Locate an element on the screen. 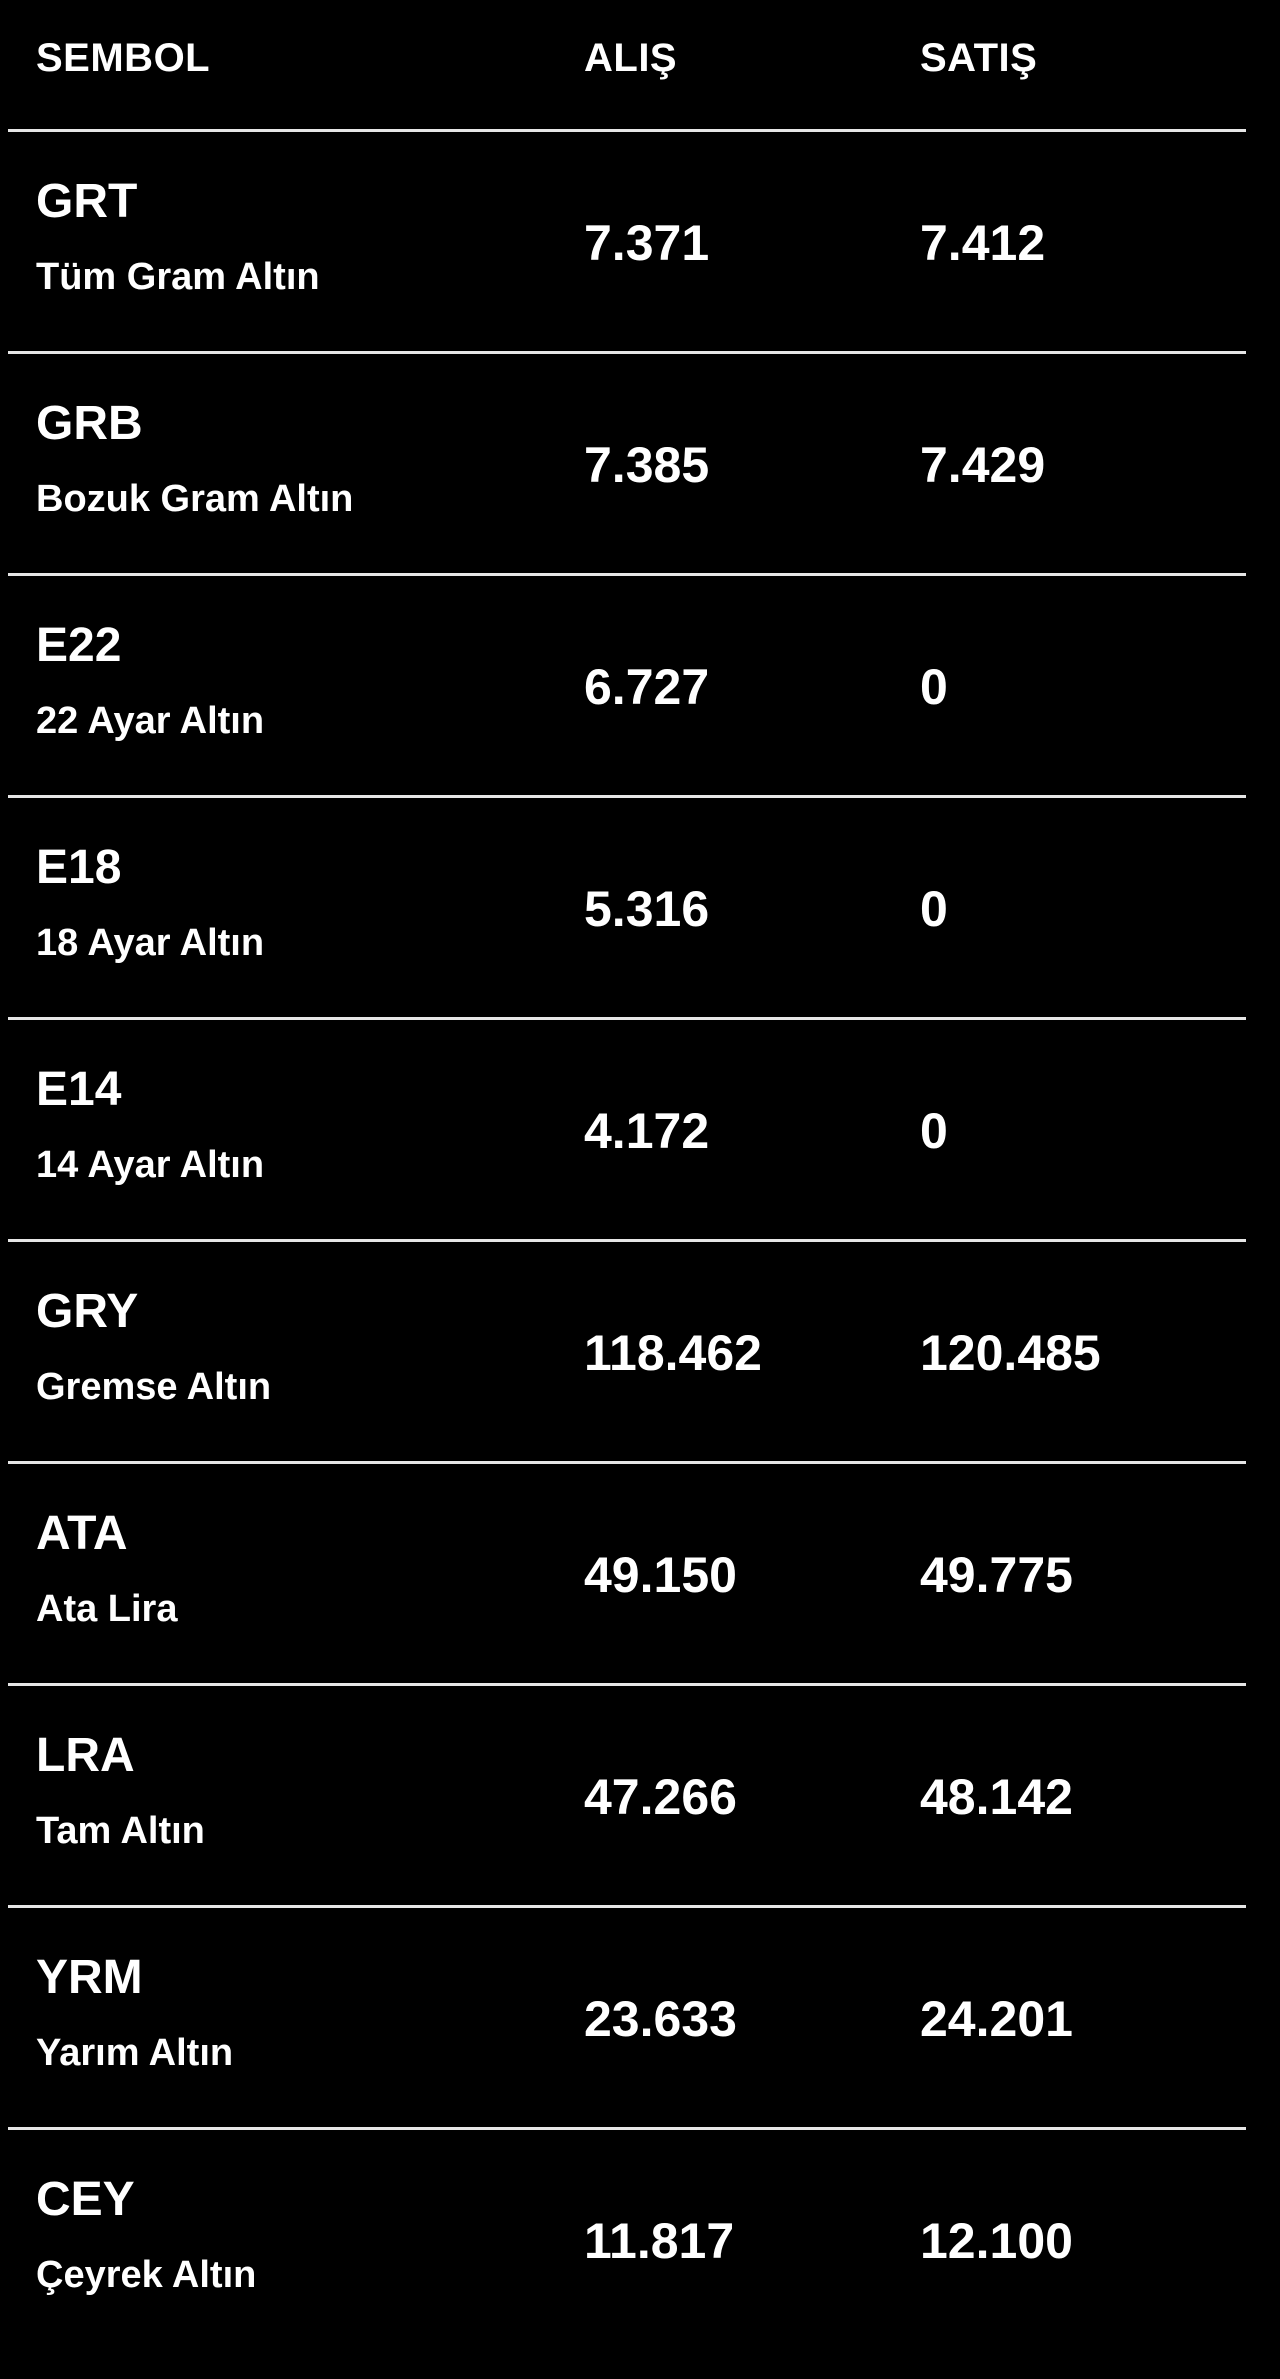 This screenshot has width=1280, height=2379. row-sell-price: 49.775 is located at coordinates (996, 1575).